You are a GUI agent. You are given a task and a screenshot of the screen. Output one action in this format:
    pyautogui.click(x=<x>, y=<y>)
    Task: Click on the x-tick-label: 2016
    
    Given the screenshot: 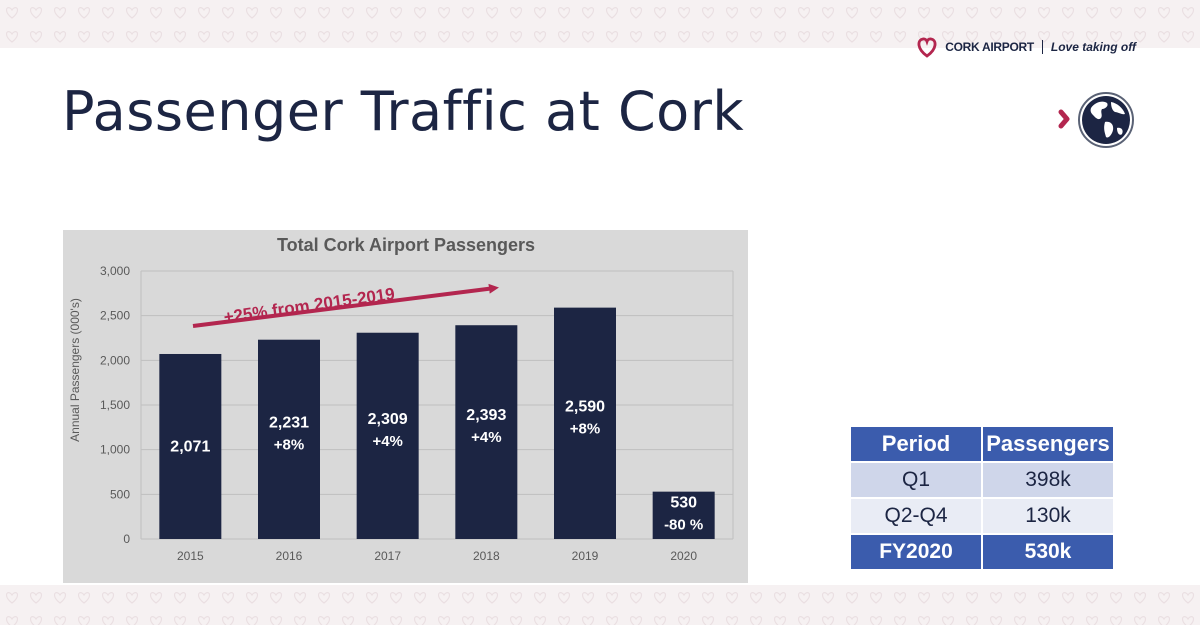 What is the action you would take?
    pyautogui.click(x=289, y=556)
    